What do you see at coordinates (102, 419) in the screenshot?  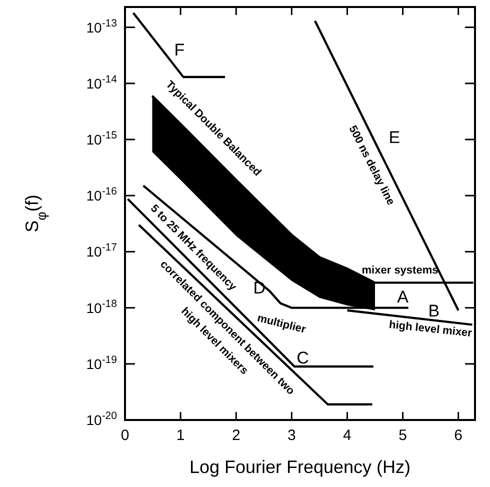 I see `y-tick-label: 10$^{-20}$` at bounding box center [102, 419].